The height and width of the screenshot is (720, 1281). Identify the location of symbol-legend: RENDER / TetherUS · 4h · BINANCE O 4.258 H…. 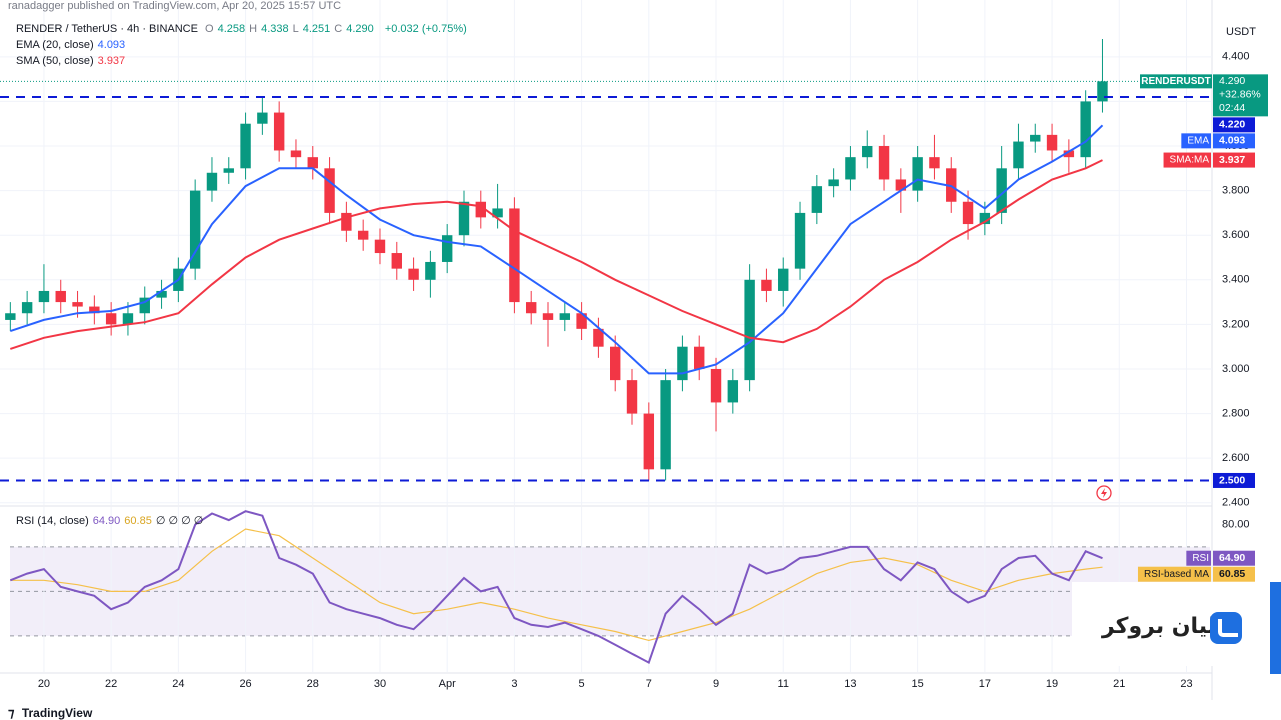
(243, 29).